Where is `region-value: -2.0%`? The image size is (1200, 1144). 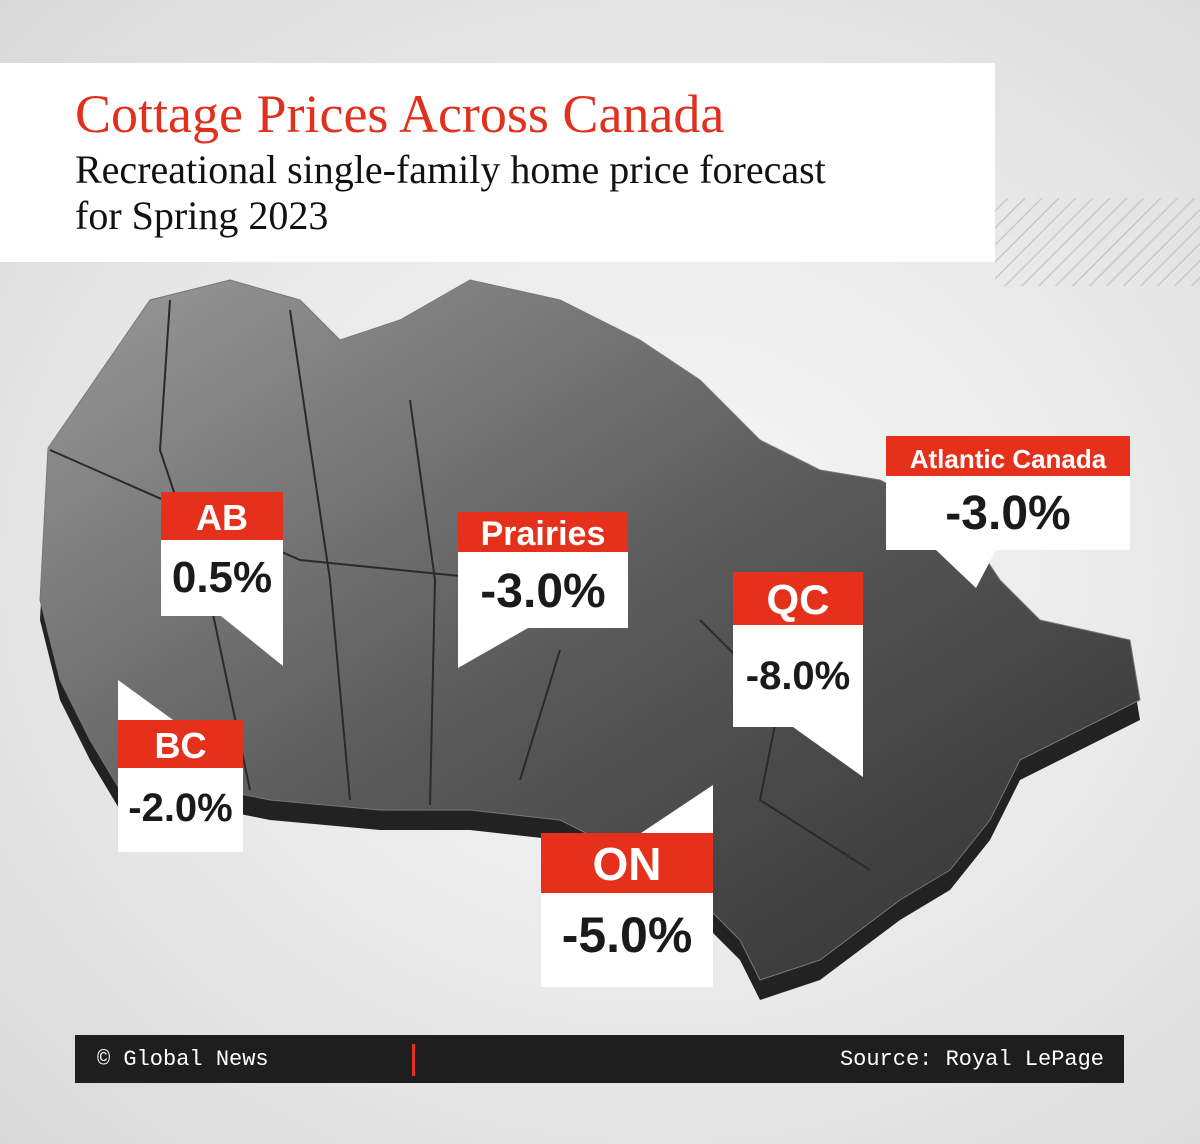 region-value: -2.0% is located at coordinates (180, 810).